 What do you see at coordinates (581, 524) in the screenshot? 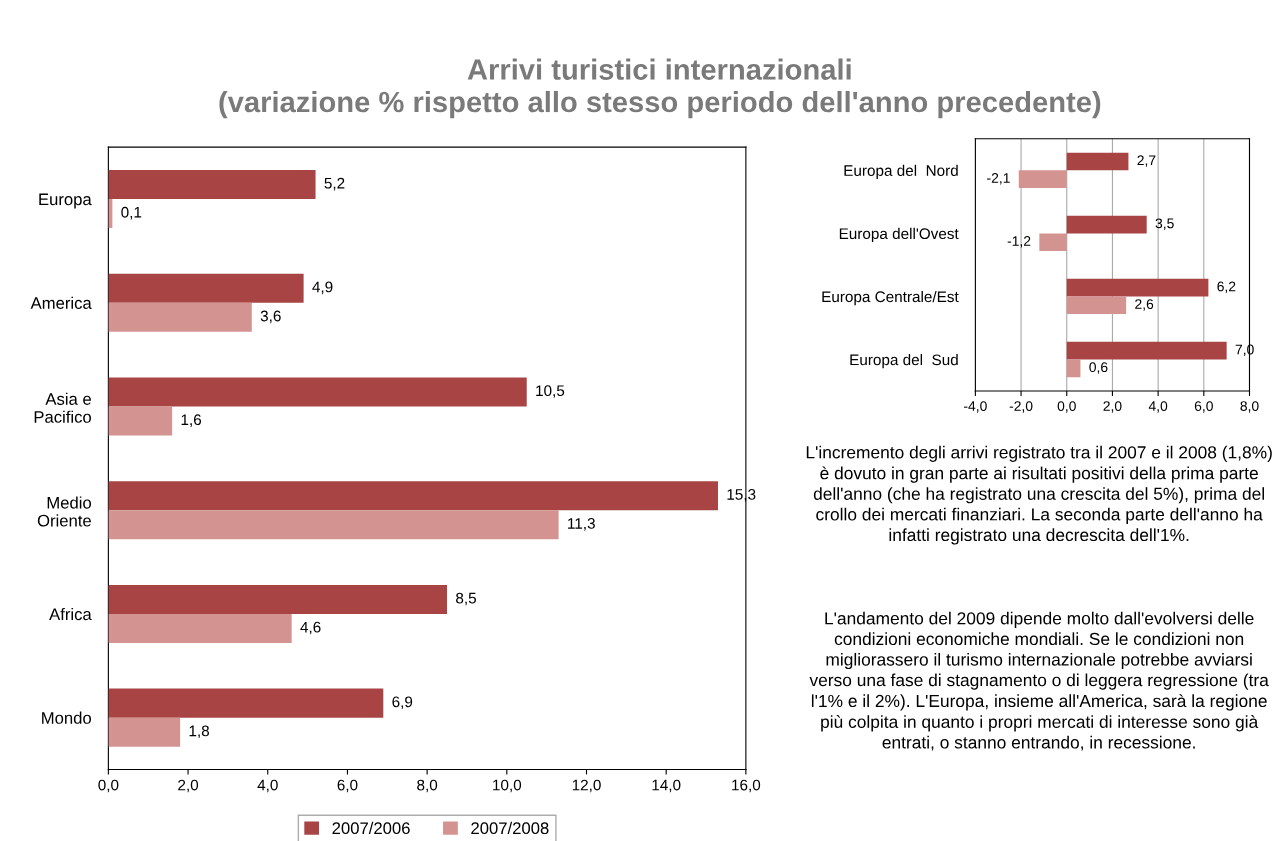
I see `data-label: 11,3` at bounding box center [581, 524].